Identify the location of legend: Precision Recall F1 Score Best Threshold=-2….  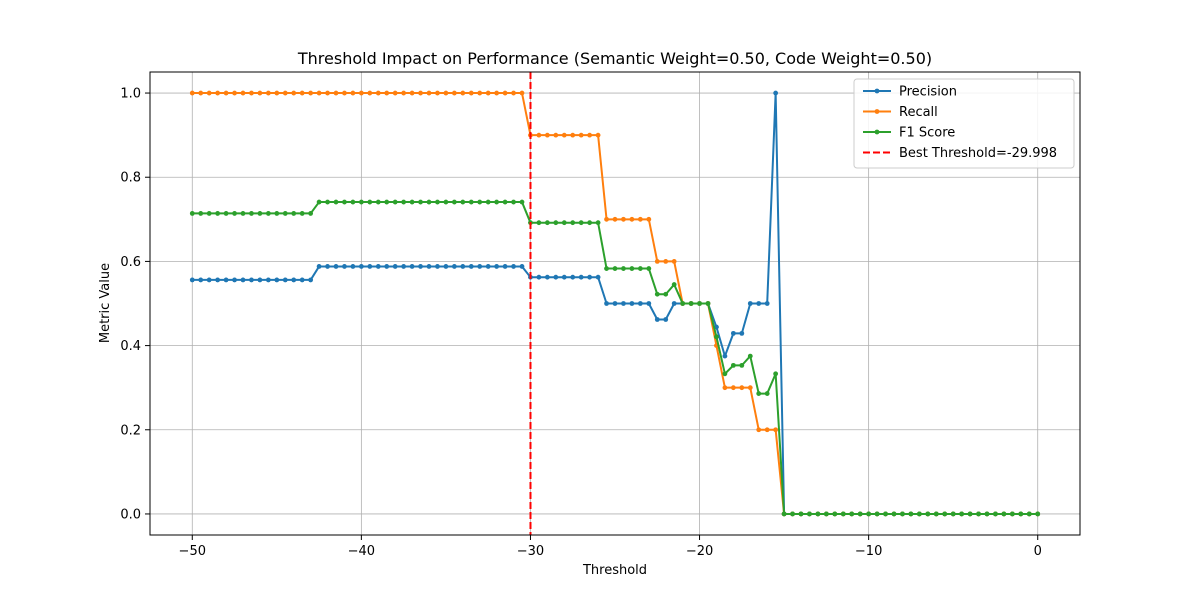
(964, 123).